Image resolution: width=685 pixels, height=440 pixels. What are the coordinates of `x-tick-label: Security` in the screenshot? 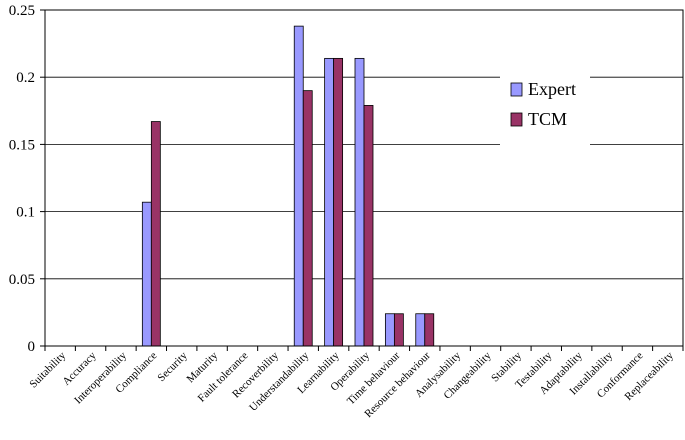 It's located at (172, 366).